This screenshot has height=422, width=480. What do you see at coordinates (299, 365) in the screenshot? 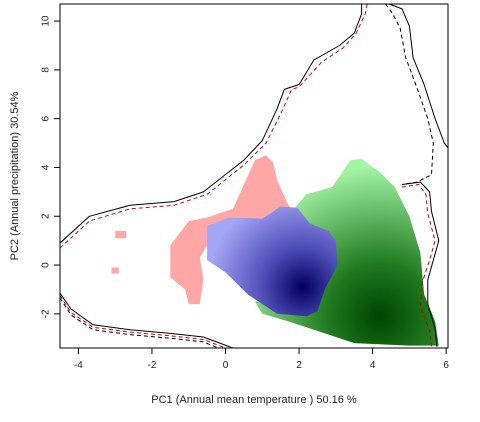
I see `x-tick-label: 2` at bounding box center [299, 365].